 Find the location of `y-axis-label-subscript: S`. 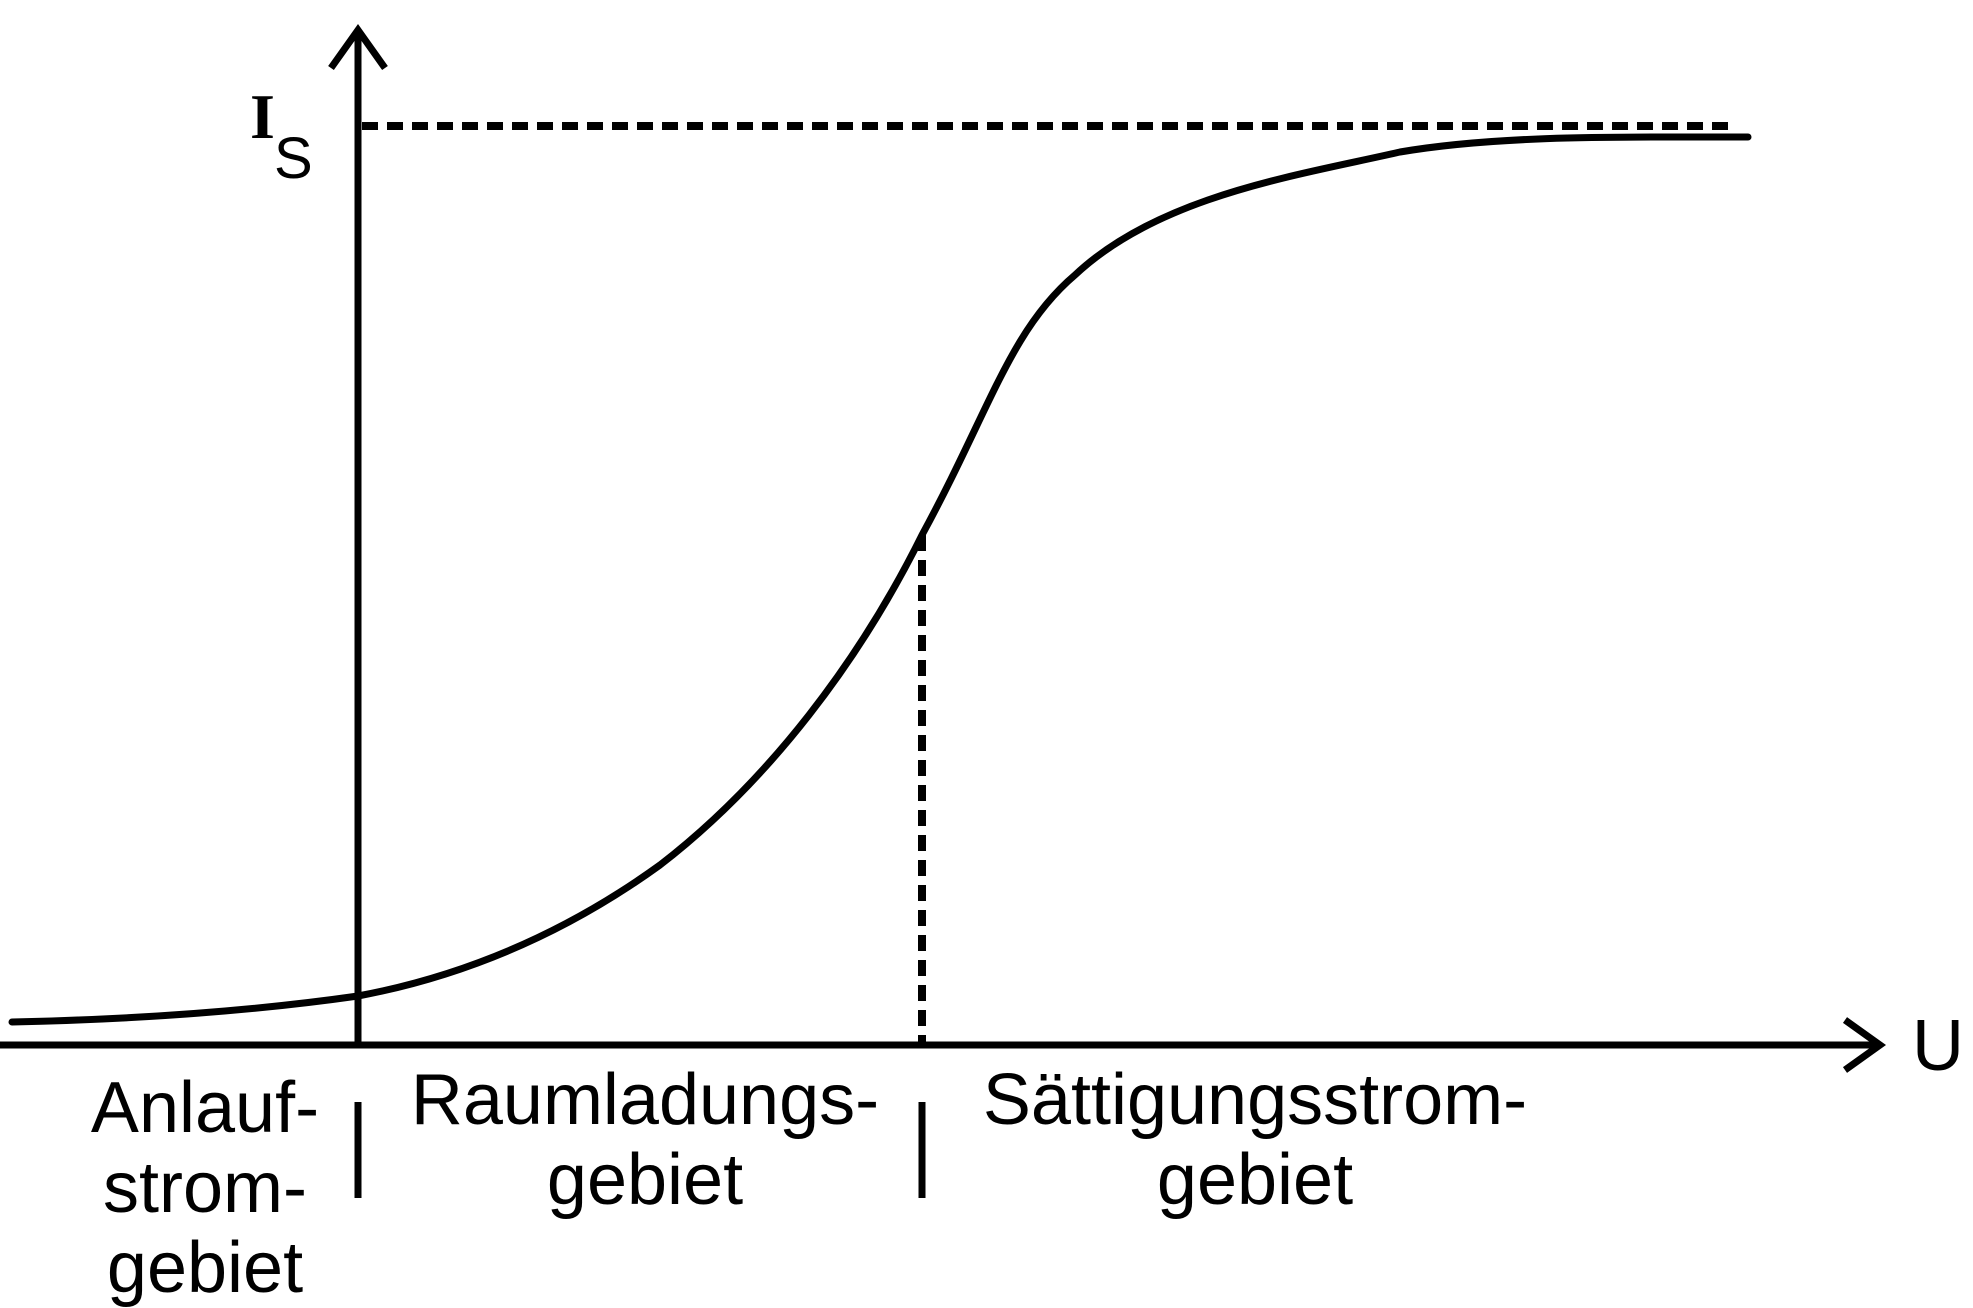

y-axis-label-subscript: S is located at coordinates (293, 158).